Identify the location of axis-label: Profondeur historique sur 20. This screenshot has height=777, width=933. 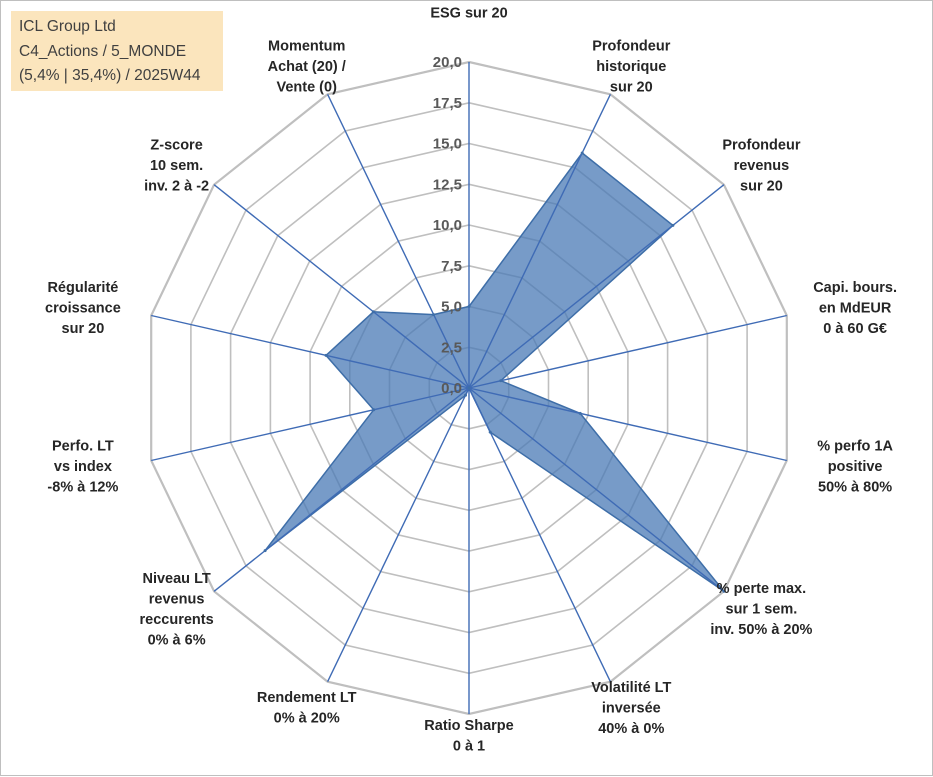
(631, 67).